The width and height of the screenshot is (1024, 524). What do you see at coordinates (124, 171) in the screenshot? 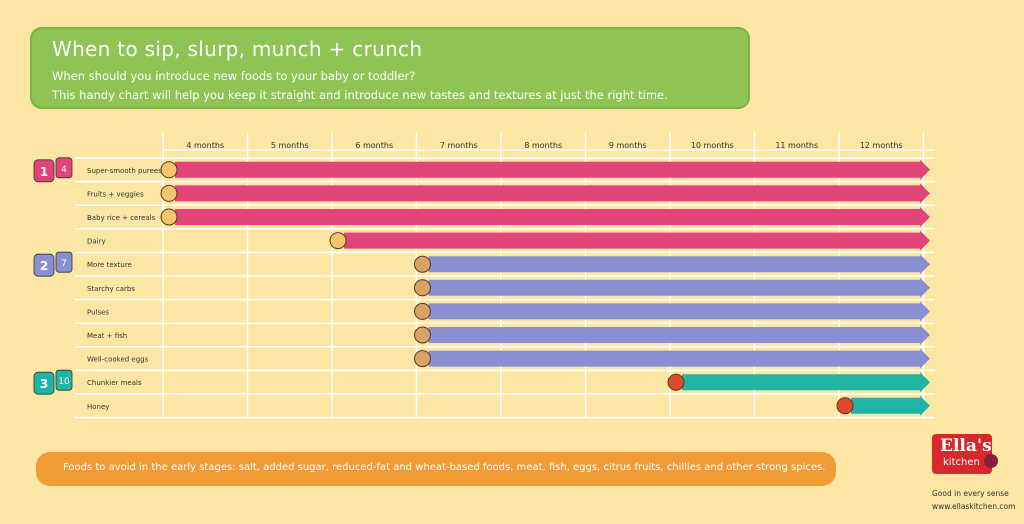
I see `row-label: Super-smooth purees` at bounding box center [124, 171].